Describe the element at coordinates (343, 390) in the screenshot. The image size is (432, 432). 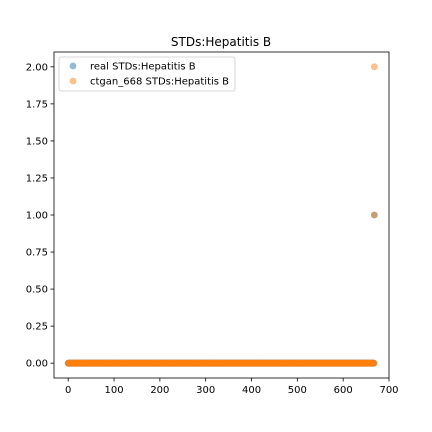
I see `x-tick-label: 600` at that location.